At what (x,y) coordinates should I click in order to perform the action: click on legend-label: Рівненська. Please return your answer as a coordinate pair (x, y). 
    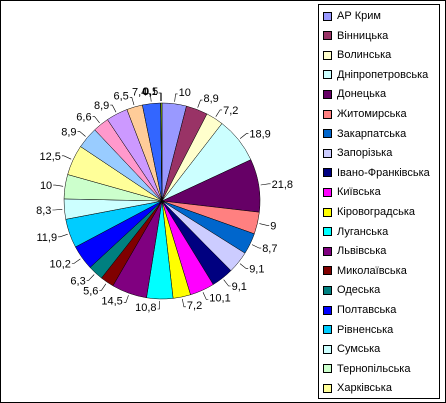
    Looking at the image, I should click on (365, 329).